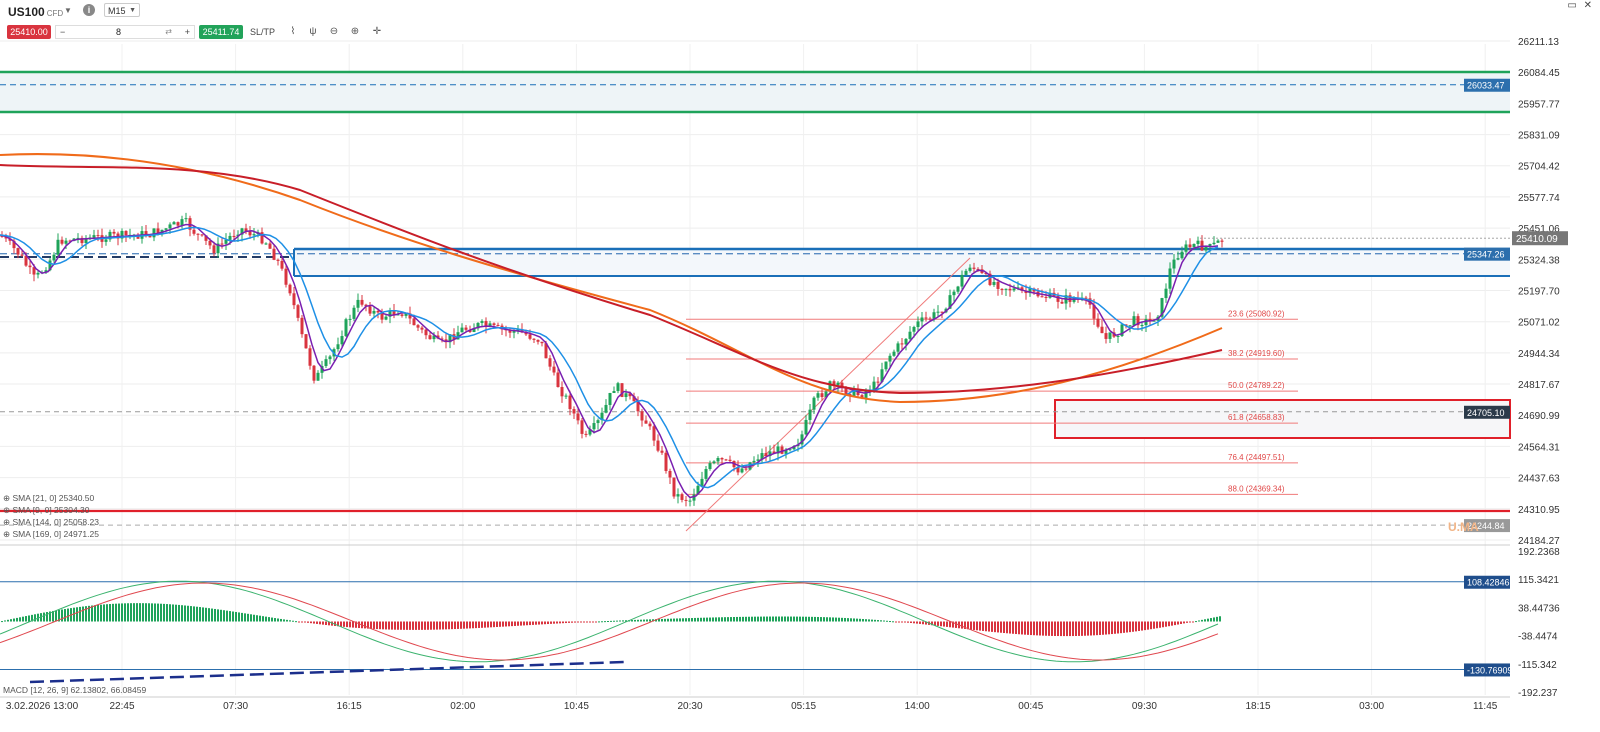 Image resolution: width=1600 pixels, height=732 pixels. I want to click on price-tick-label: 25071.02, so click(1539, 323).